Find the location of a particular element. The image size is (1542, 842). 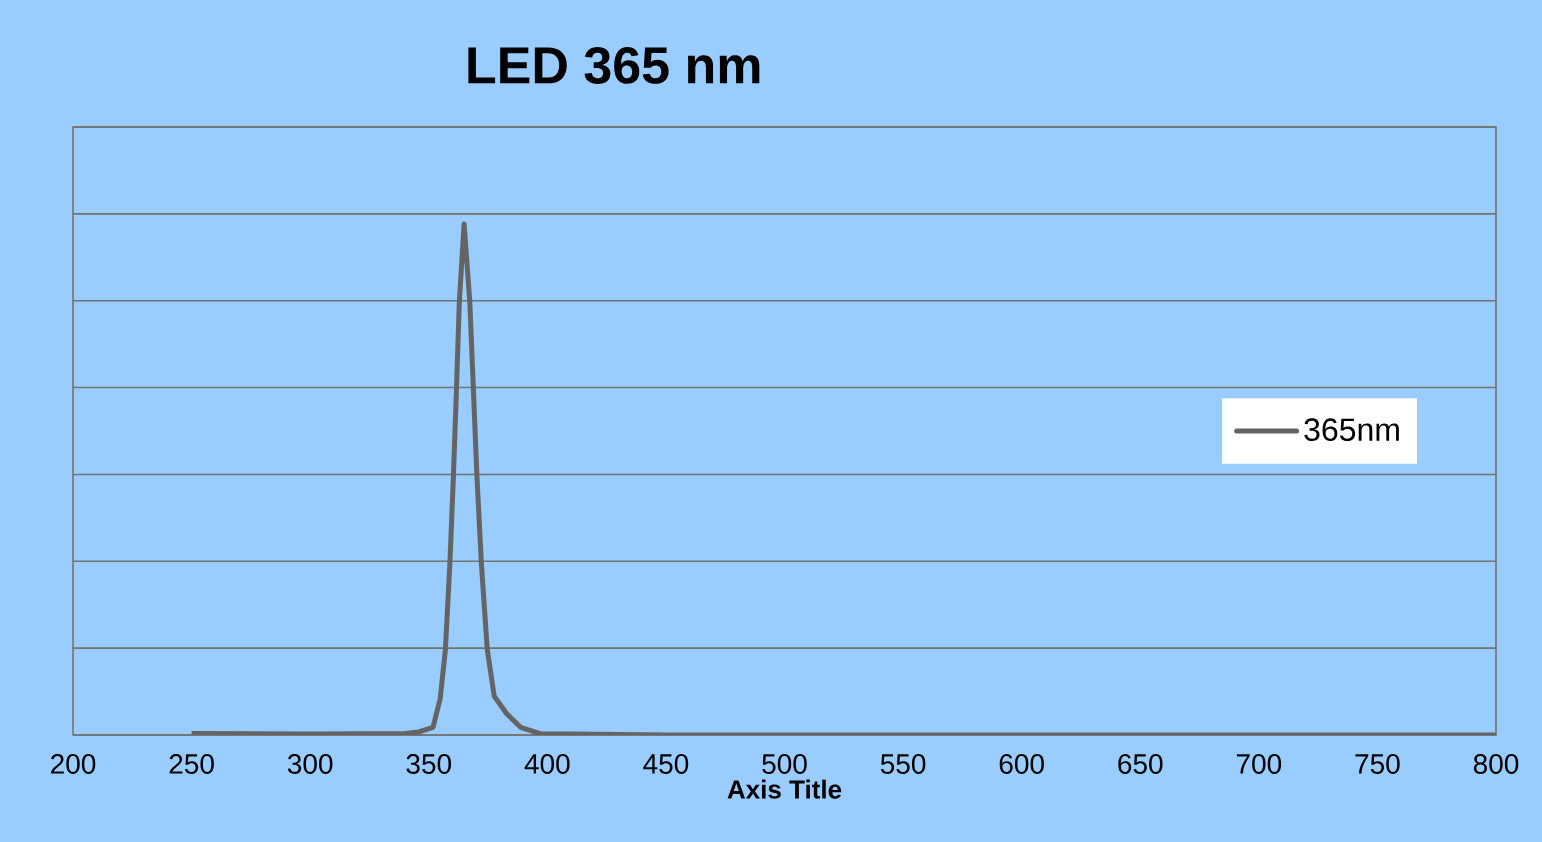

x-tick-label: 500 is located at coordinates (784, 764).